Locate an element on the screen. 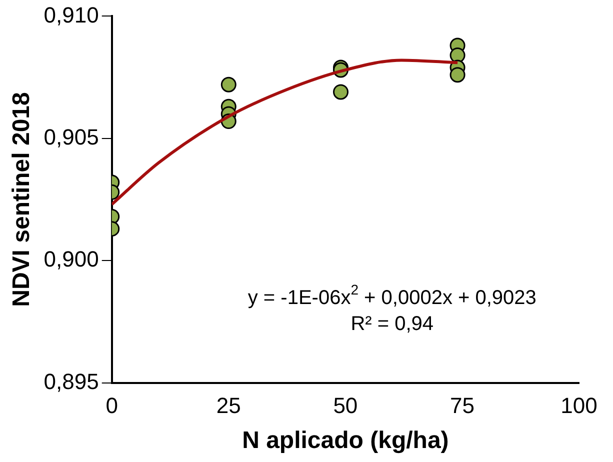 This screenshot has height=462, width=613. y-tick-label: 0,900 is located at coordinates (71, 259).